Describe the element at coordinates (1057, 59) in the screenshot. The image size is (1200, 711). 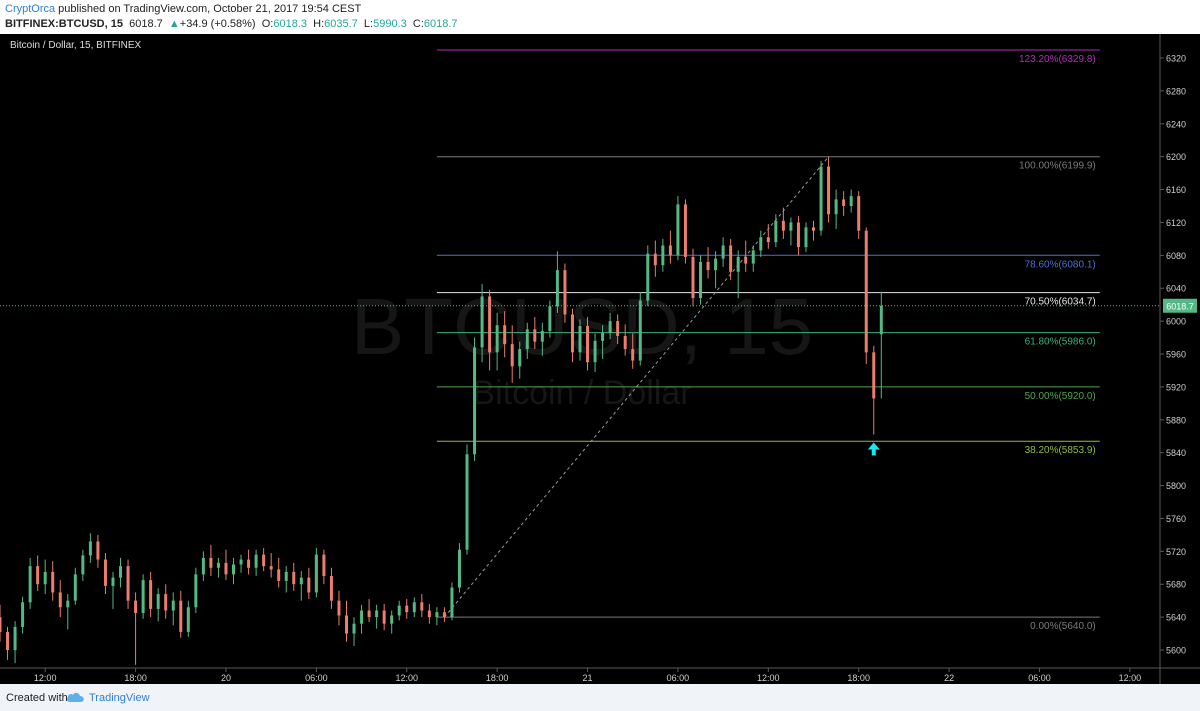
I see `fib-level-label: 123.20%(6329.8)` at that location.